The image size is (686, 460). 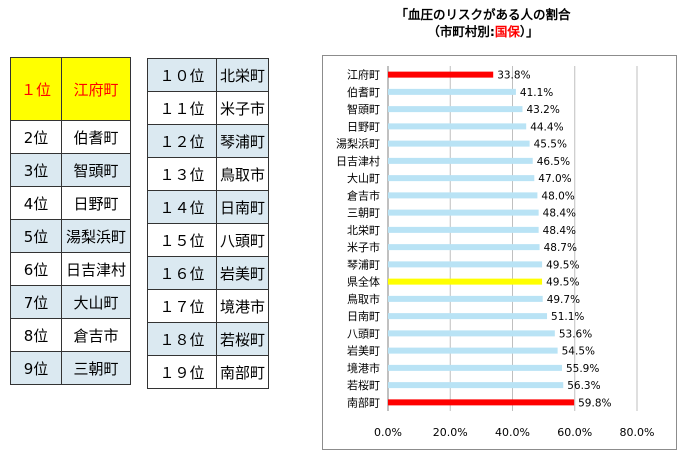 I want to click on ranking-row: １３位 鳥取市, so click(x=208, y=174).